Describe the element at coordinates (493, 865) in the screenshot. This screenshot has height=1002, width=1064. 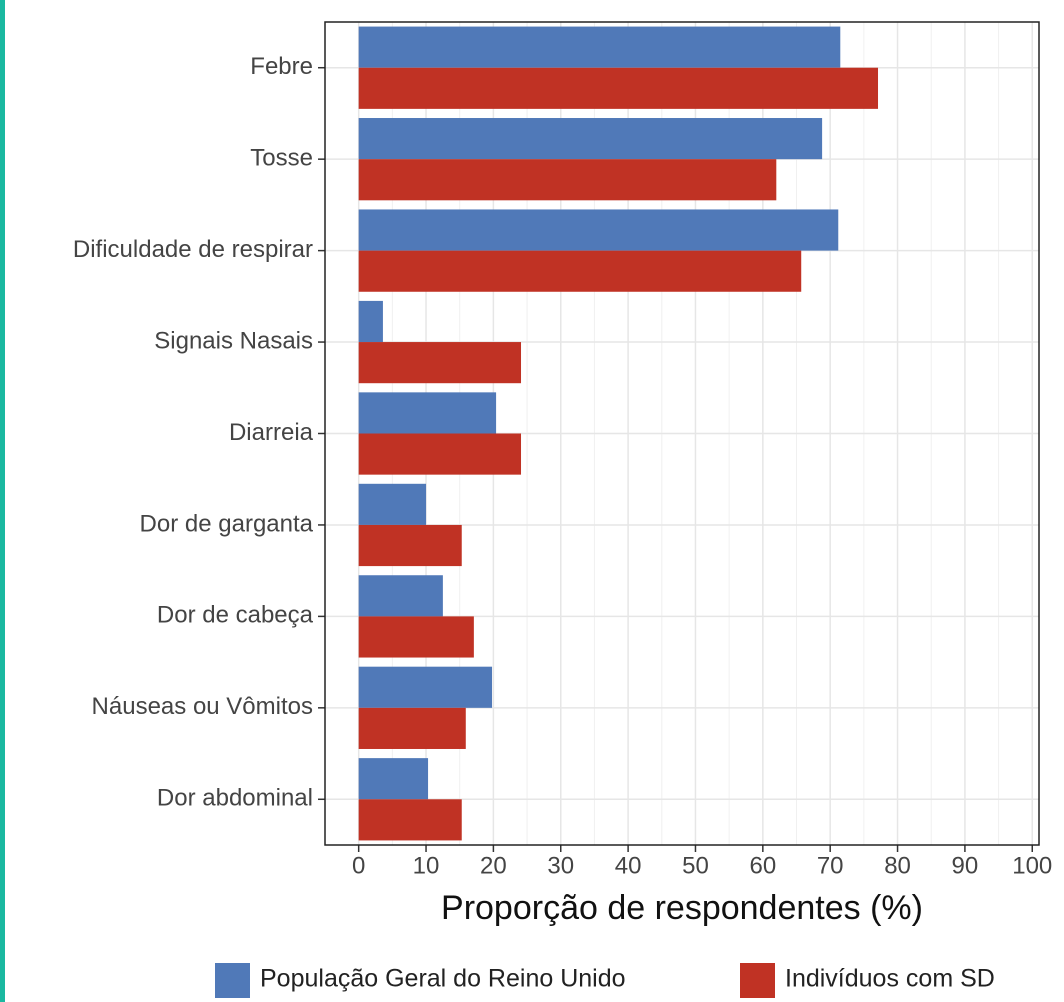
I see `x-tick-label: 20` at that location.